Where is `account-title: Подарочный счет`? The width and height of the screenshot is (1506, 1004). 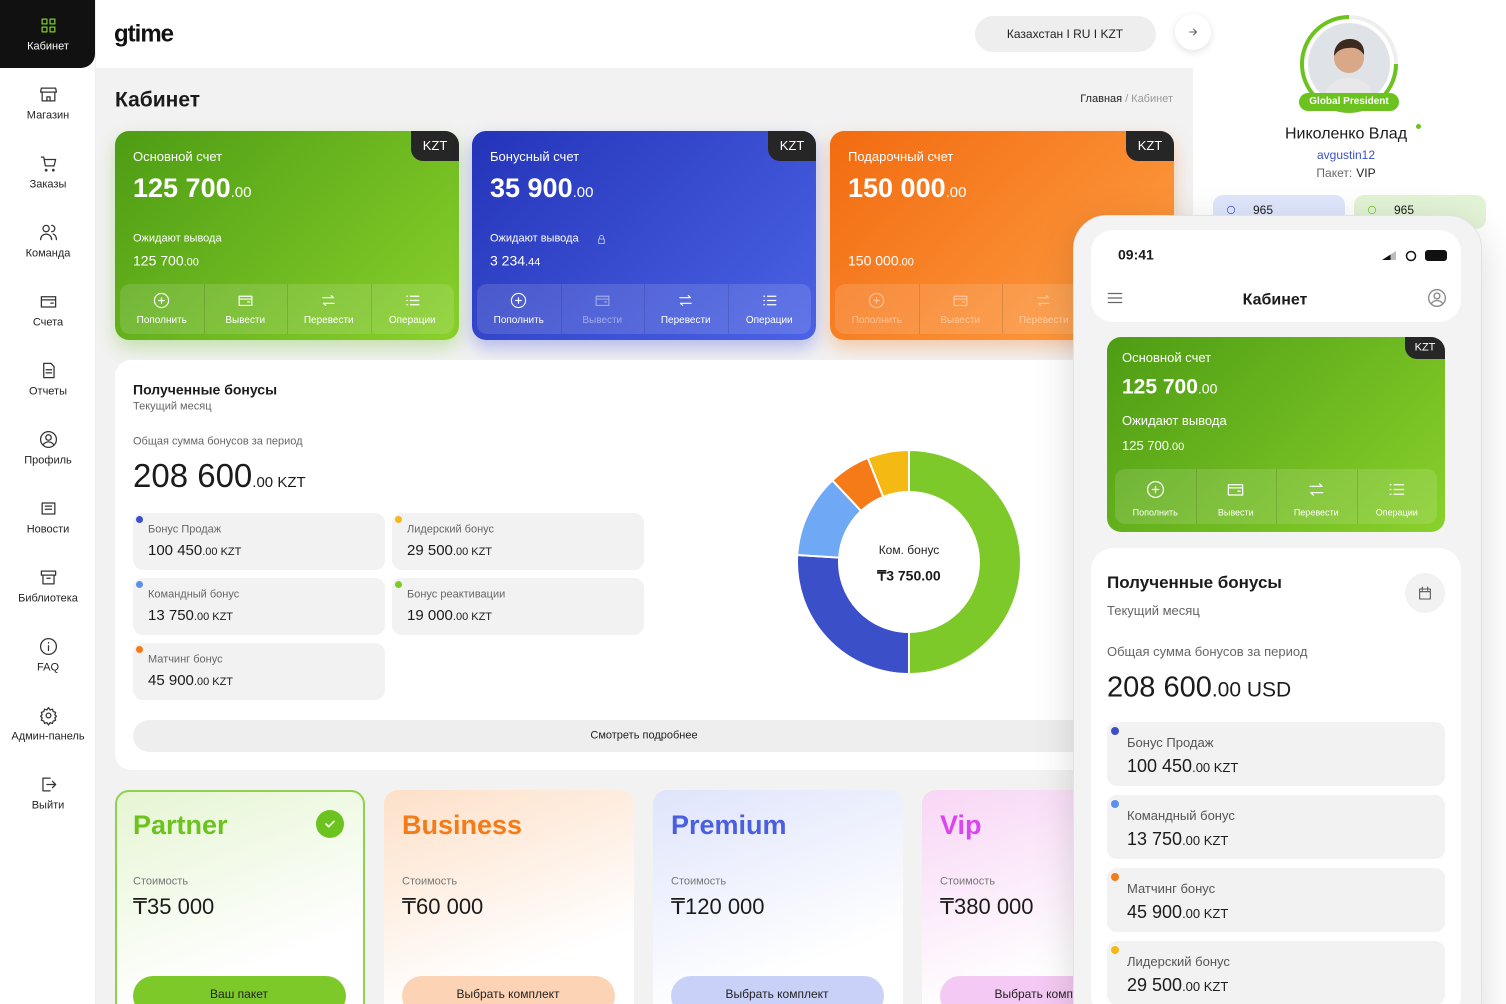
account-title: Подарочный счет is located at coordinates (901, 157).